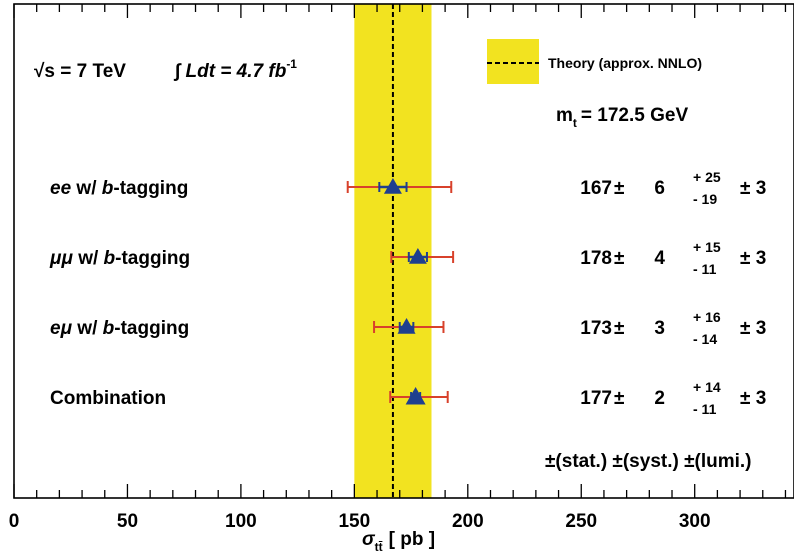  I want to click on top-mass-label: mt = 172.5 GeV, so click(622, 117).